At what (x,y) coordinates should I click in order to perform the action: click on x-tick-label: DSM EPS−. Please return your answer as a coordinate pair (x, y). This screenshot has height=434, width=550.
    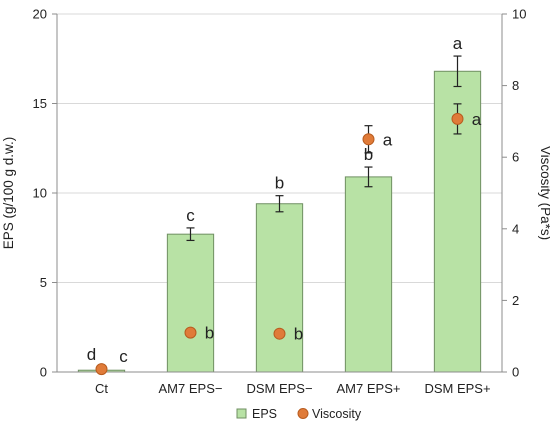
    Looking at the image, I should click on (279, 388).